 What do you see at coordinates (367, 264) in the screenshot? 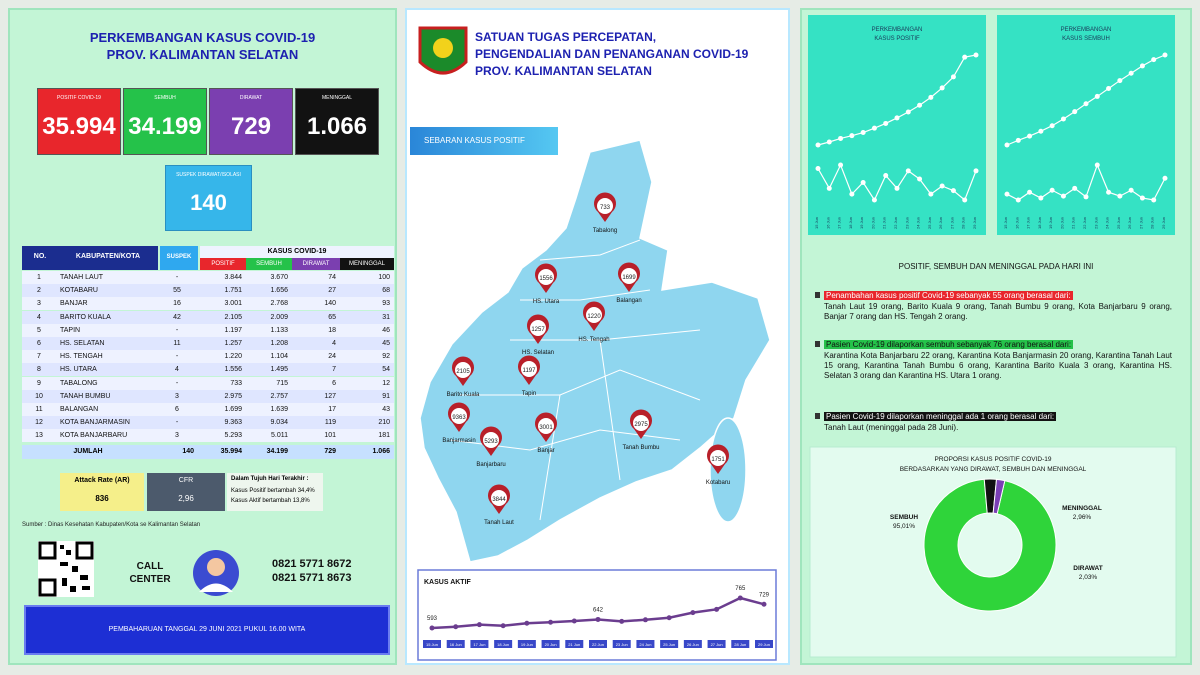
I see `table-subheader: MENINGGAL` at bounding box center [367, 264].